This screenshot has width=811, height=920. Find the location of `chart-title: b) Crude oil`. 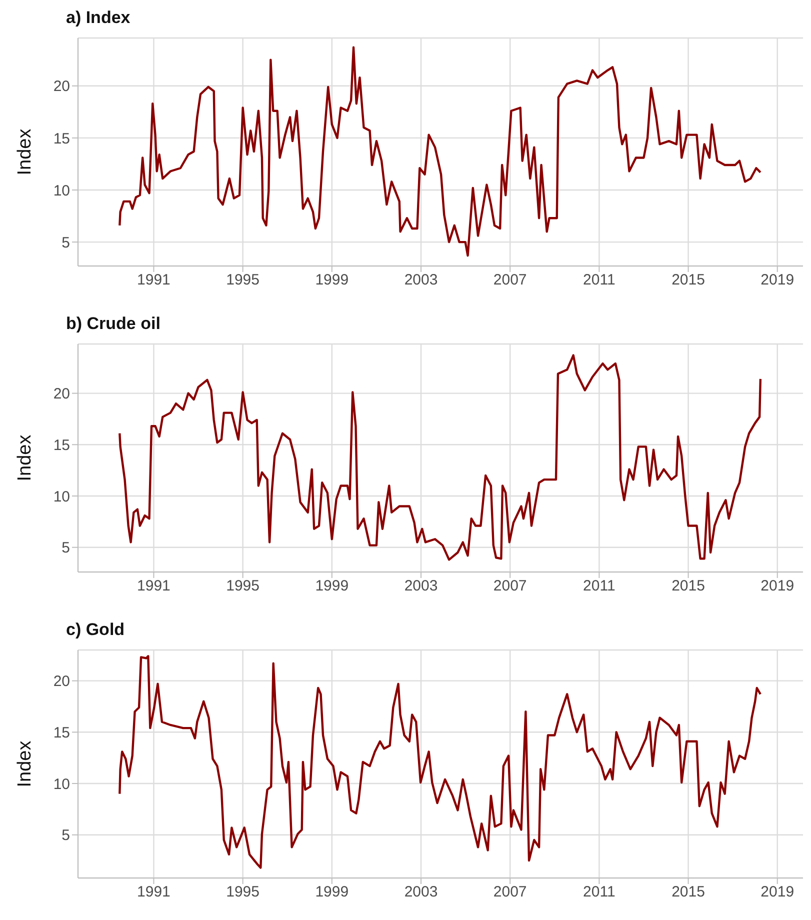

chart-title: b) Crude oil is located at coordinates (114, 324).